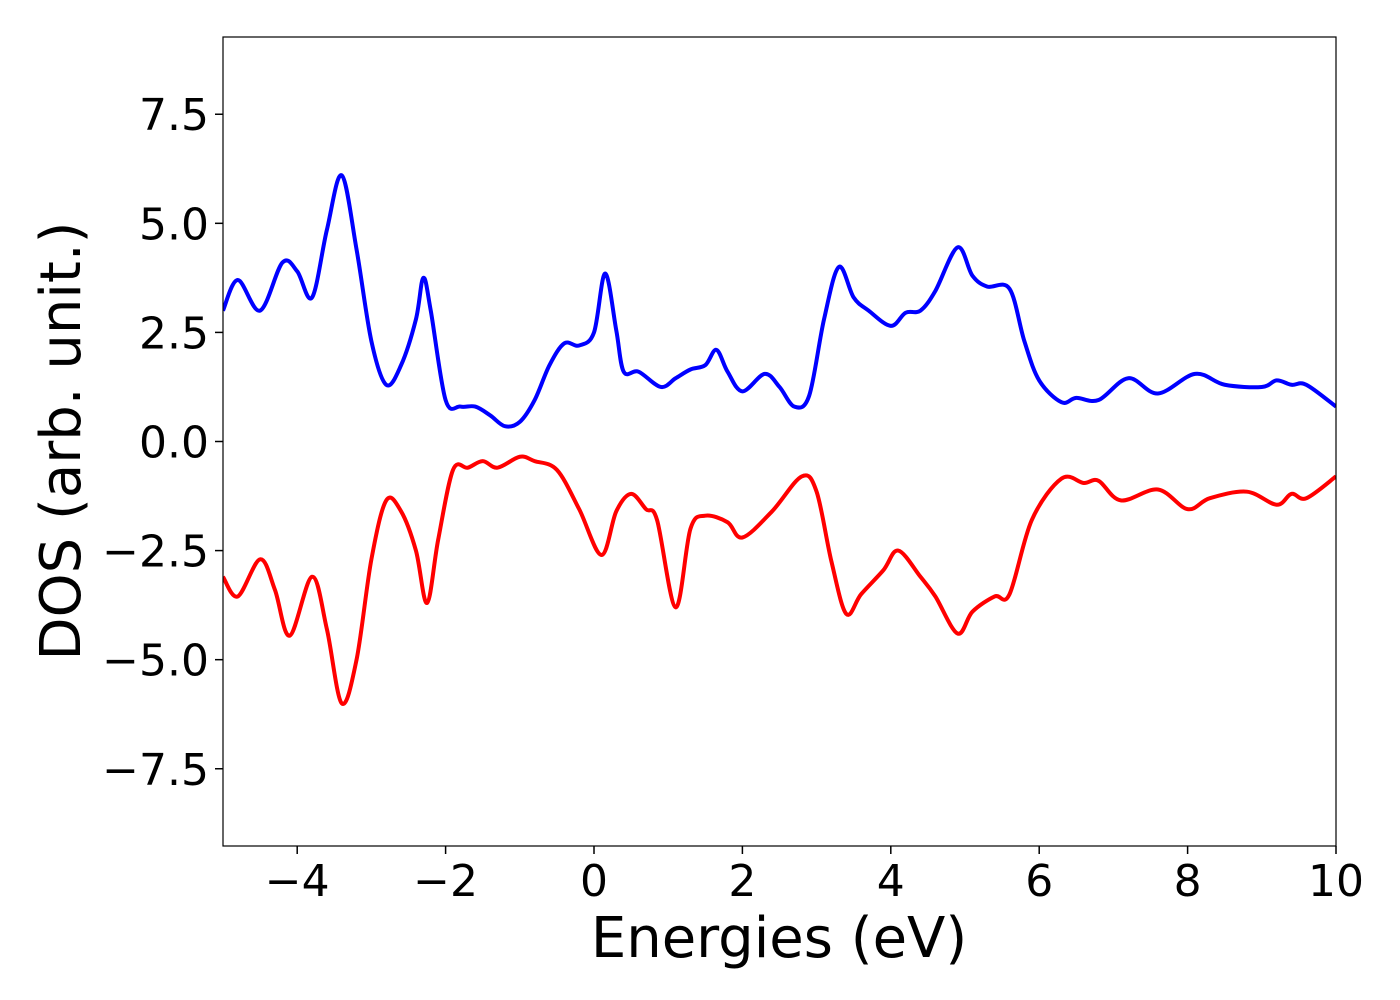 The height and width of the screenshot is (1000, 1400). I want to click on y-tick-label: 0.0, so click(174, 443).